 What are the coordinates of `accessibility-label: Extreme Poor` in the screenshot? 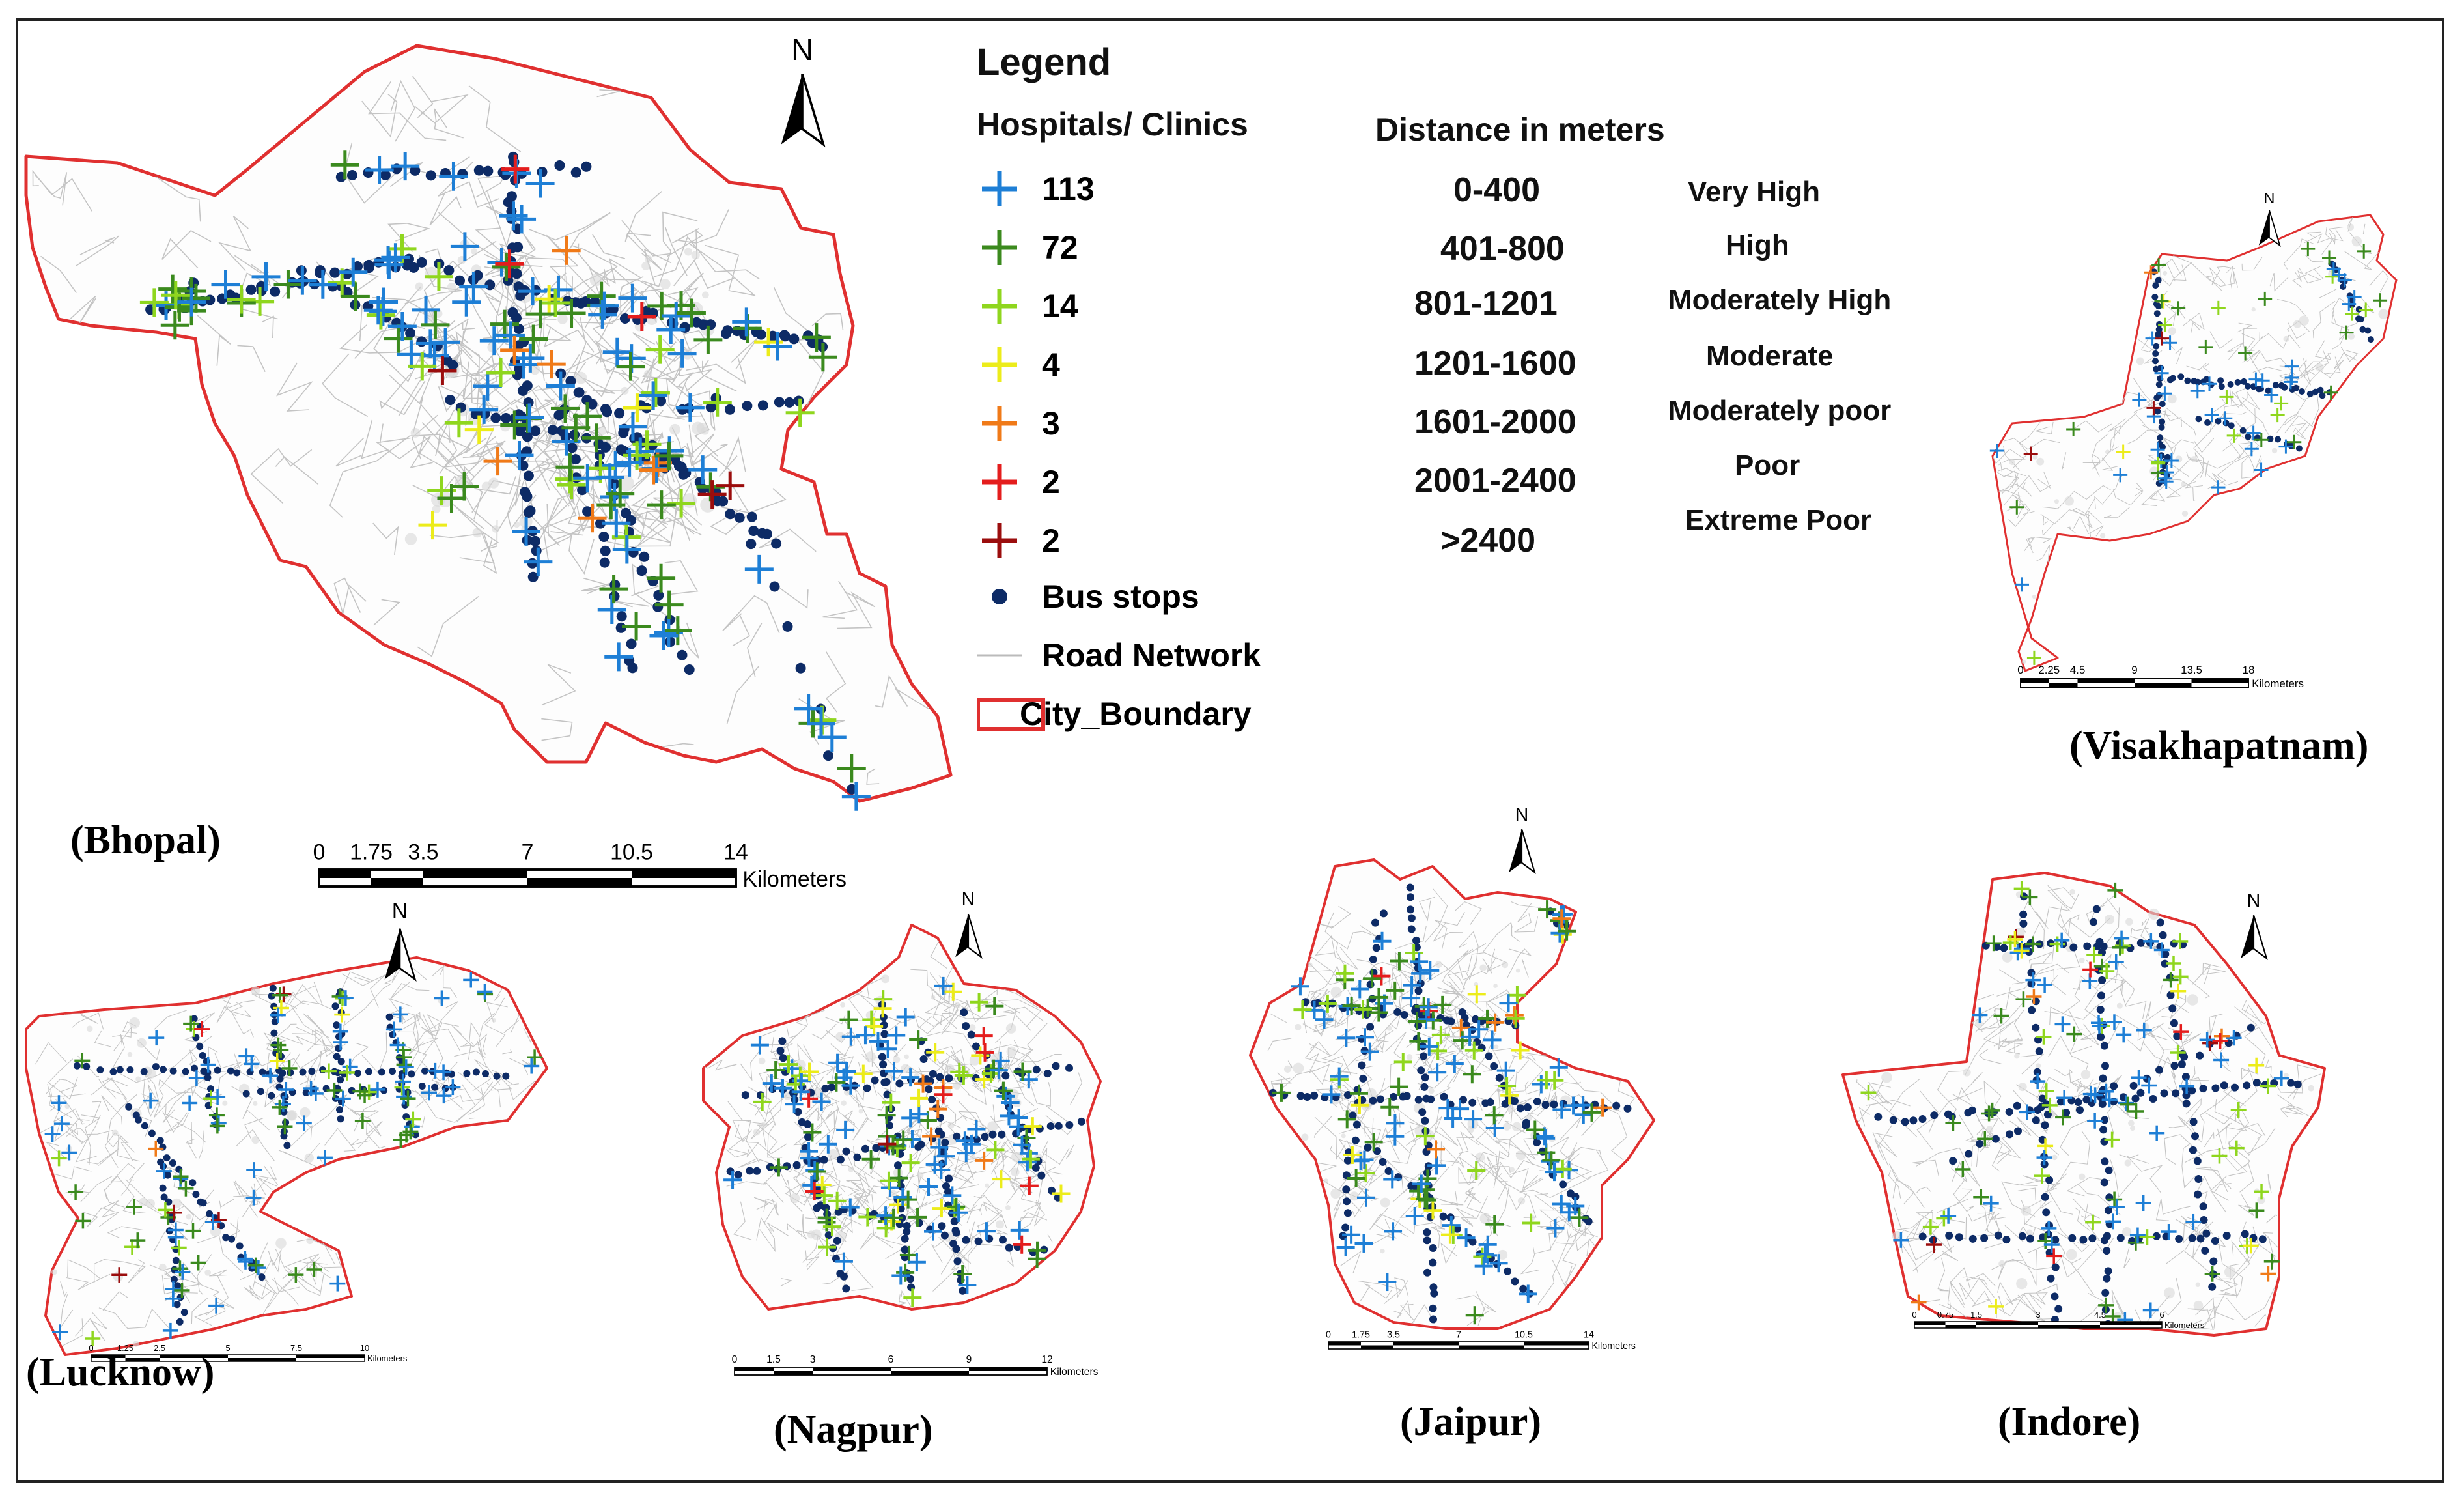 It's located at (1779, 520).